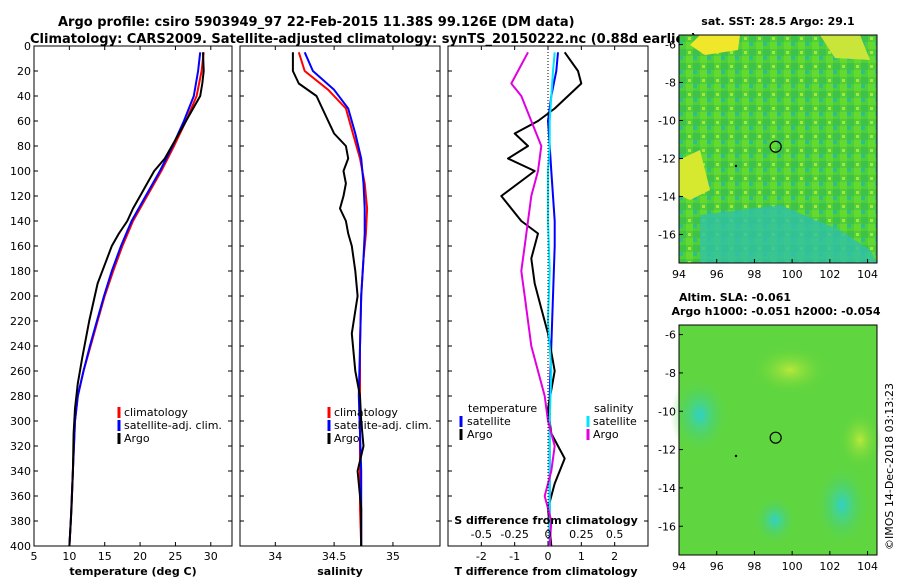 The height and width of the screenshot is (580, 900). What do you see at coordinates (137, 438) in the screenshot?
I see `temperature-legend-argo: Argo` at bounding box center [137, 438].